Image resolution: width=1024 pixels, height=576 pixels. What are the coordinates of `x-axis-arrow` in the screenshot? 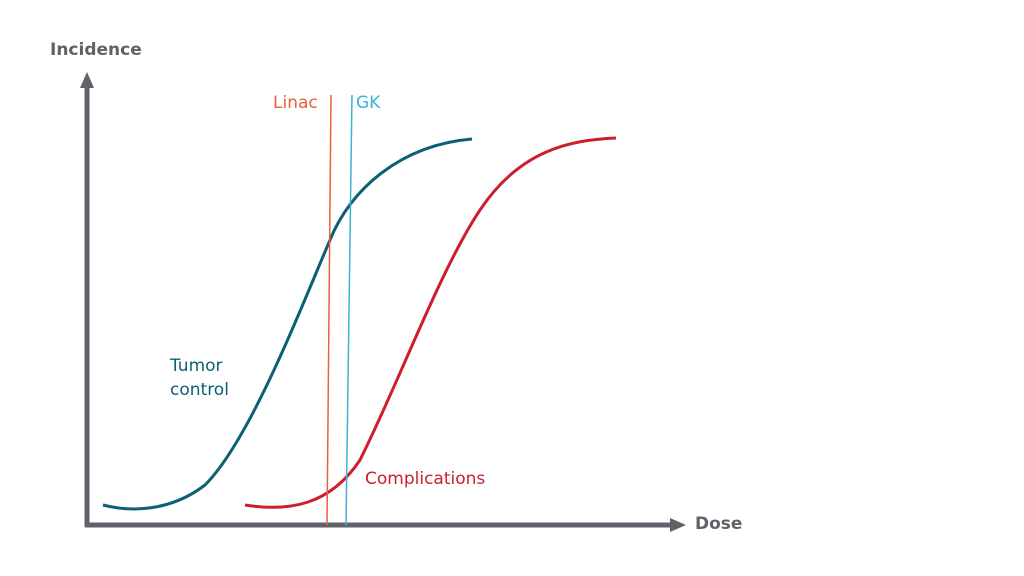 It's located at (678, 525).